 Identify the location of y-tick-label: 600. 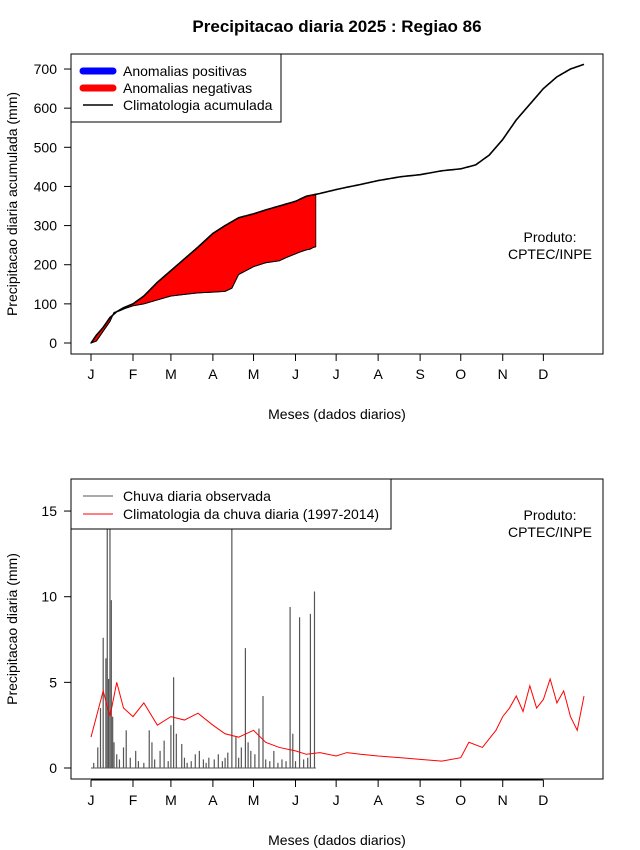
(46, 108).